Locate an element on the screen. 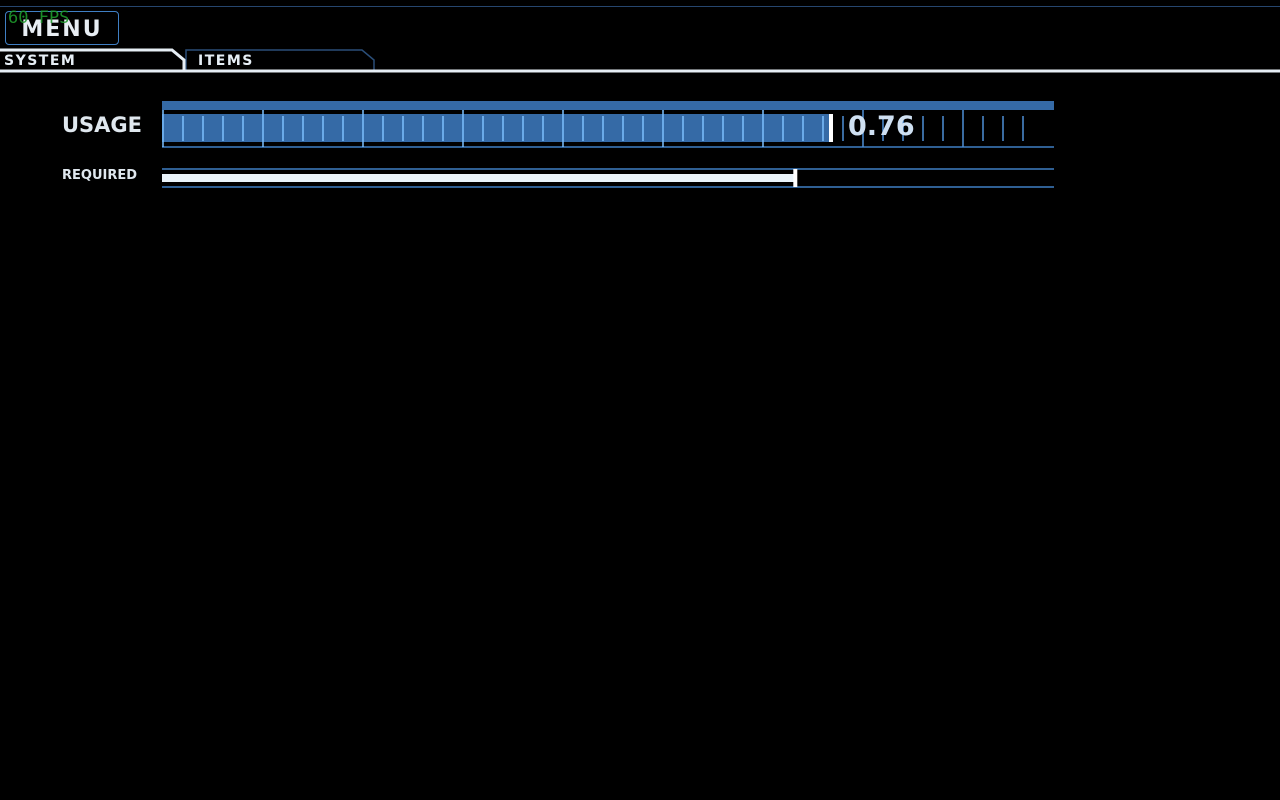 The width and height of the screenshot is (1280, 800). top-border-line is located at coordinates (640, 6).